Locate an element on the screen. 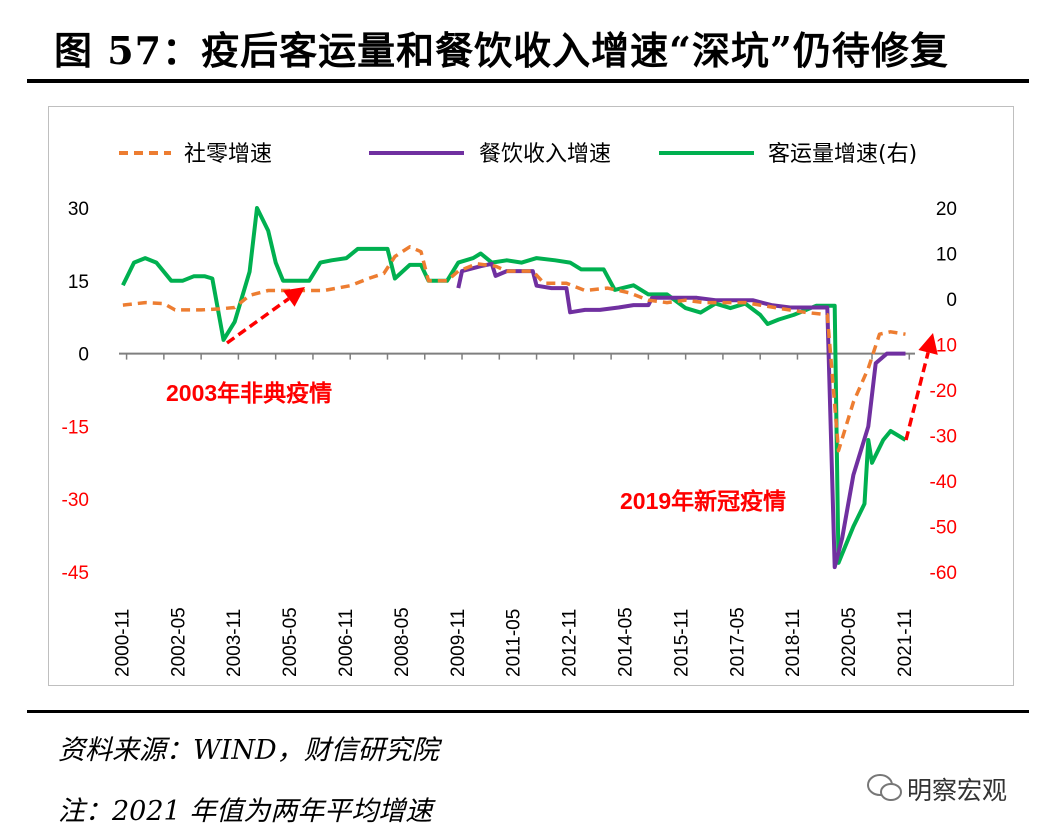  y-left-tick-label: 15 is located at coordinates (78, 282).